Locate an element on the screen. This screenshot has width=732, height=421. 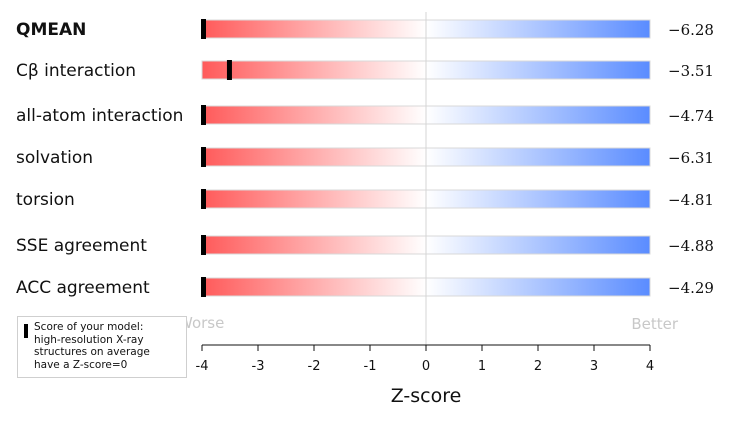
score-marker-torsion is located at coordinates (203, 199).